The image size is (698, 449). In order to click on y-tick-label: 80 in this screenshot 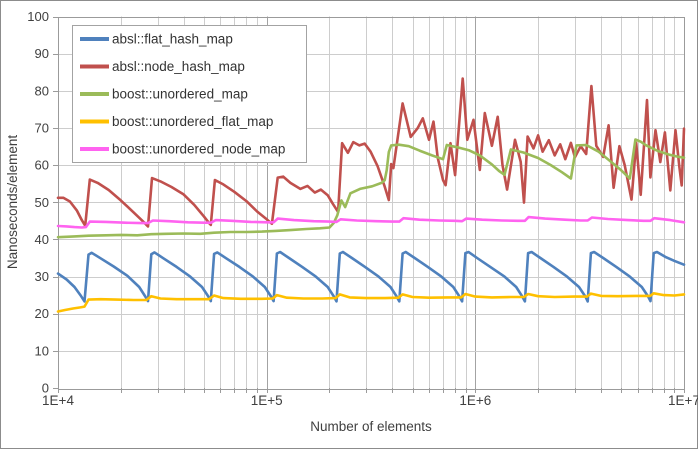, I will do `click(42, 90)`.